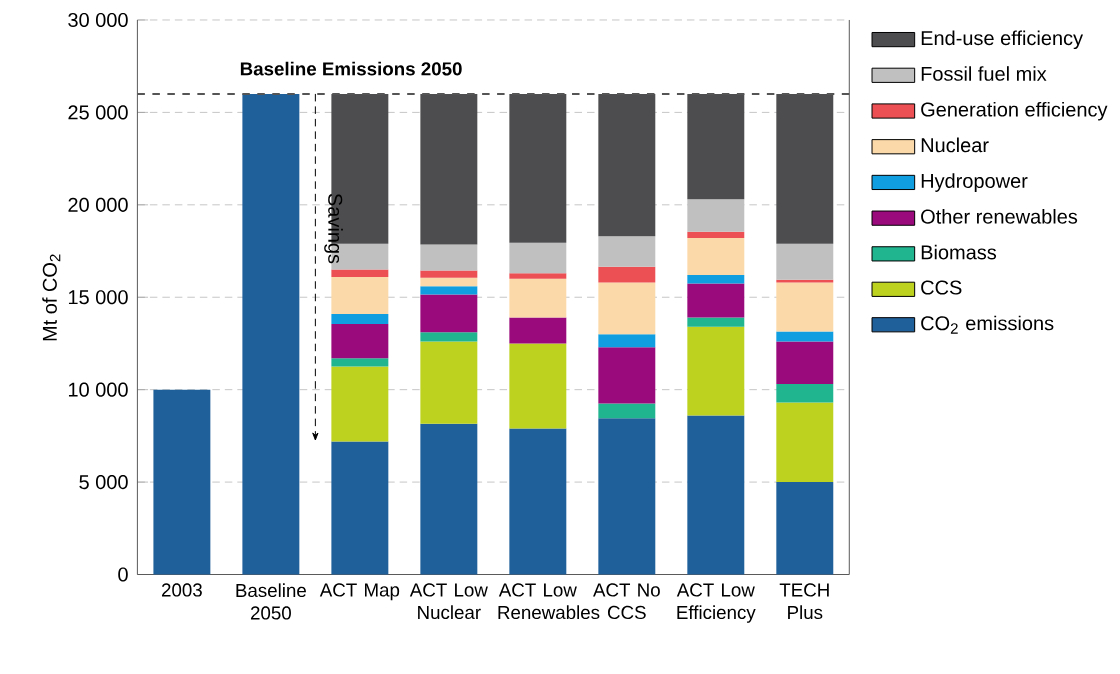 This screenshot has height=674, width=1120. I want to click on legend-label: Biomass, so click(959, 252).